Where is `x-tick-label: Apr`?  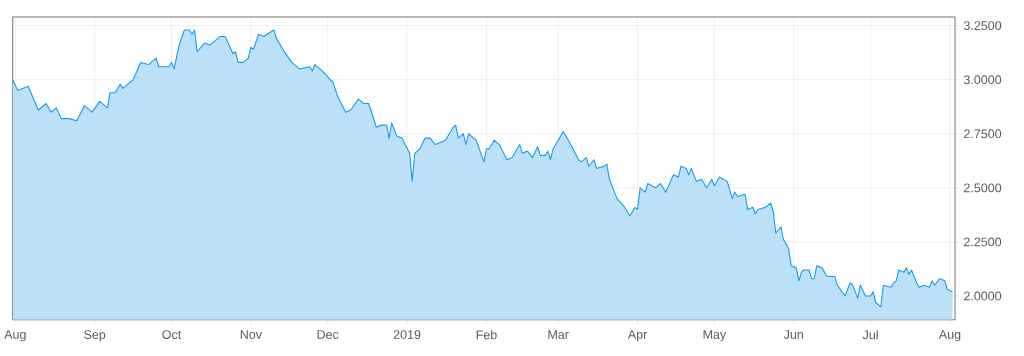
x-tick-label: Apr is located at coordinates (637, 336).